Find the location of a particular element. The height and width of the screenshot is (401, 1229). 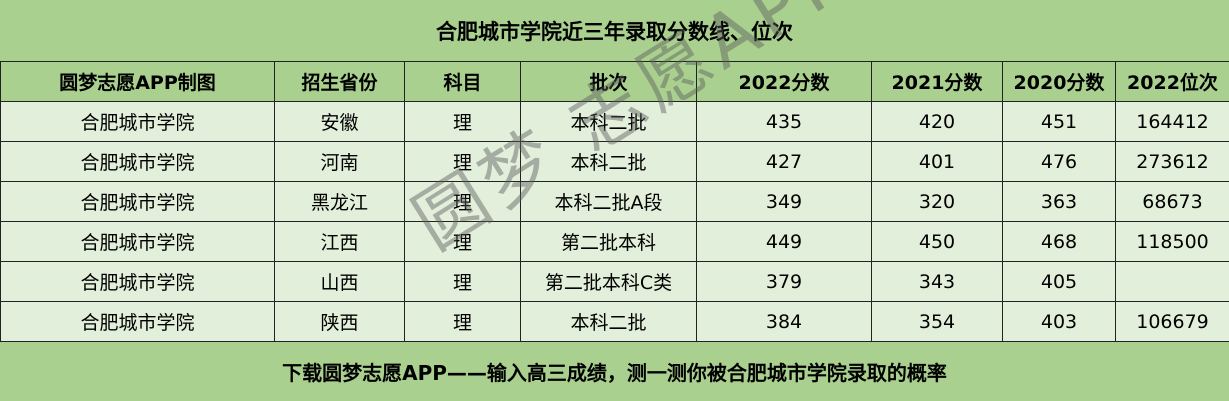

table-row: 合肥城市学院 黑龙江理本科二批A段 349 320 363 68673 is located at coordinates (614, 201).